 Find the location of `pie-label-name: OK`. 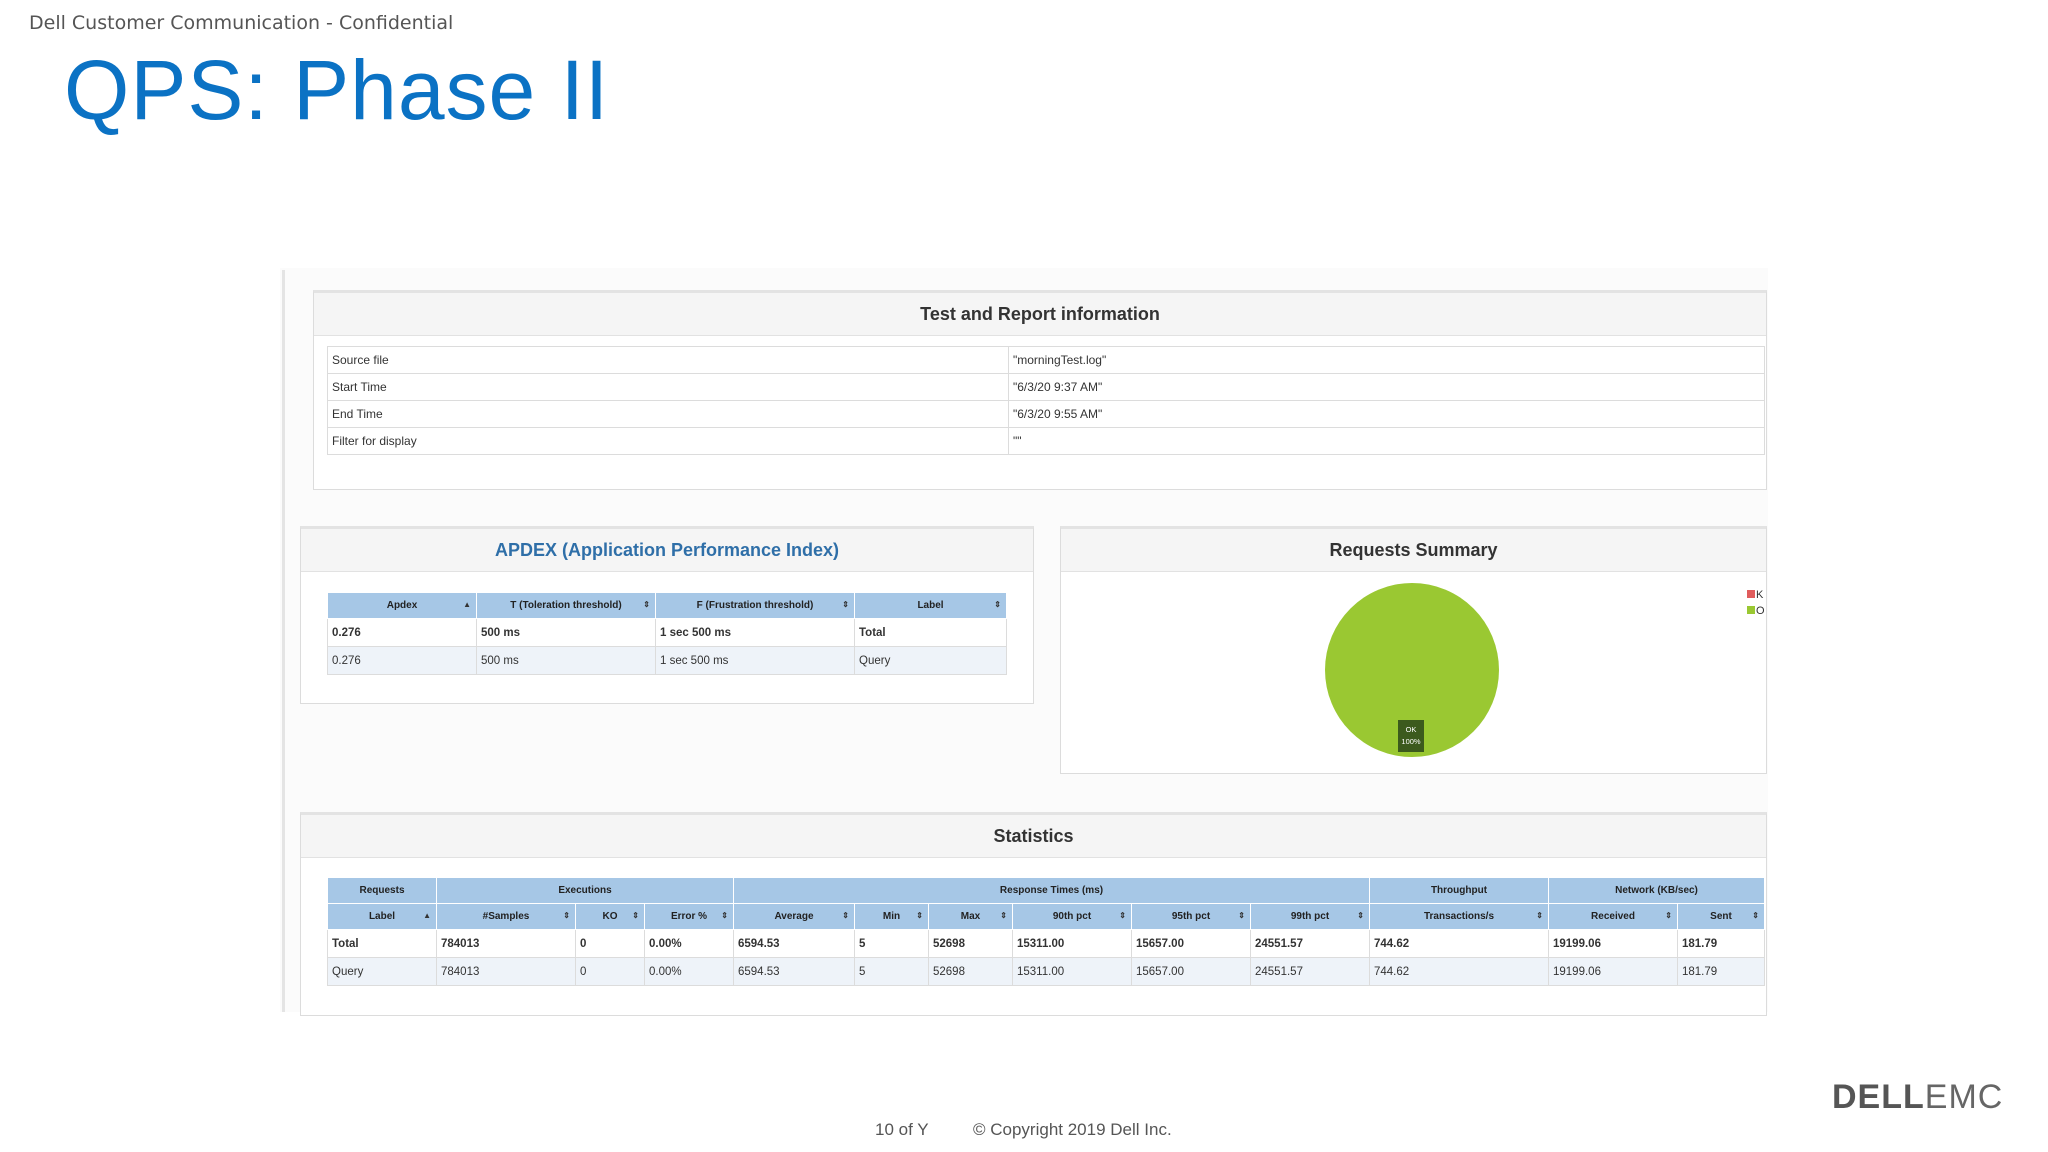

pie-label-name: OK is located at coordinates (1411, 729).